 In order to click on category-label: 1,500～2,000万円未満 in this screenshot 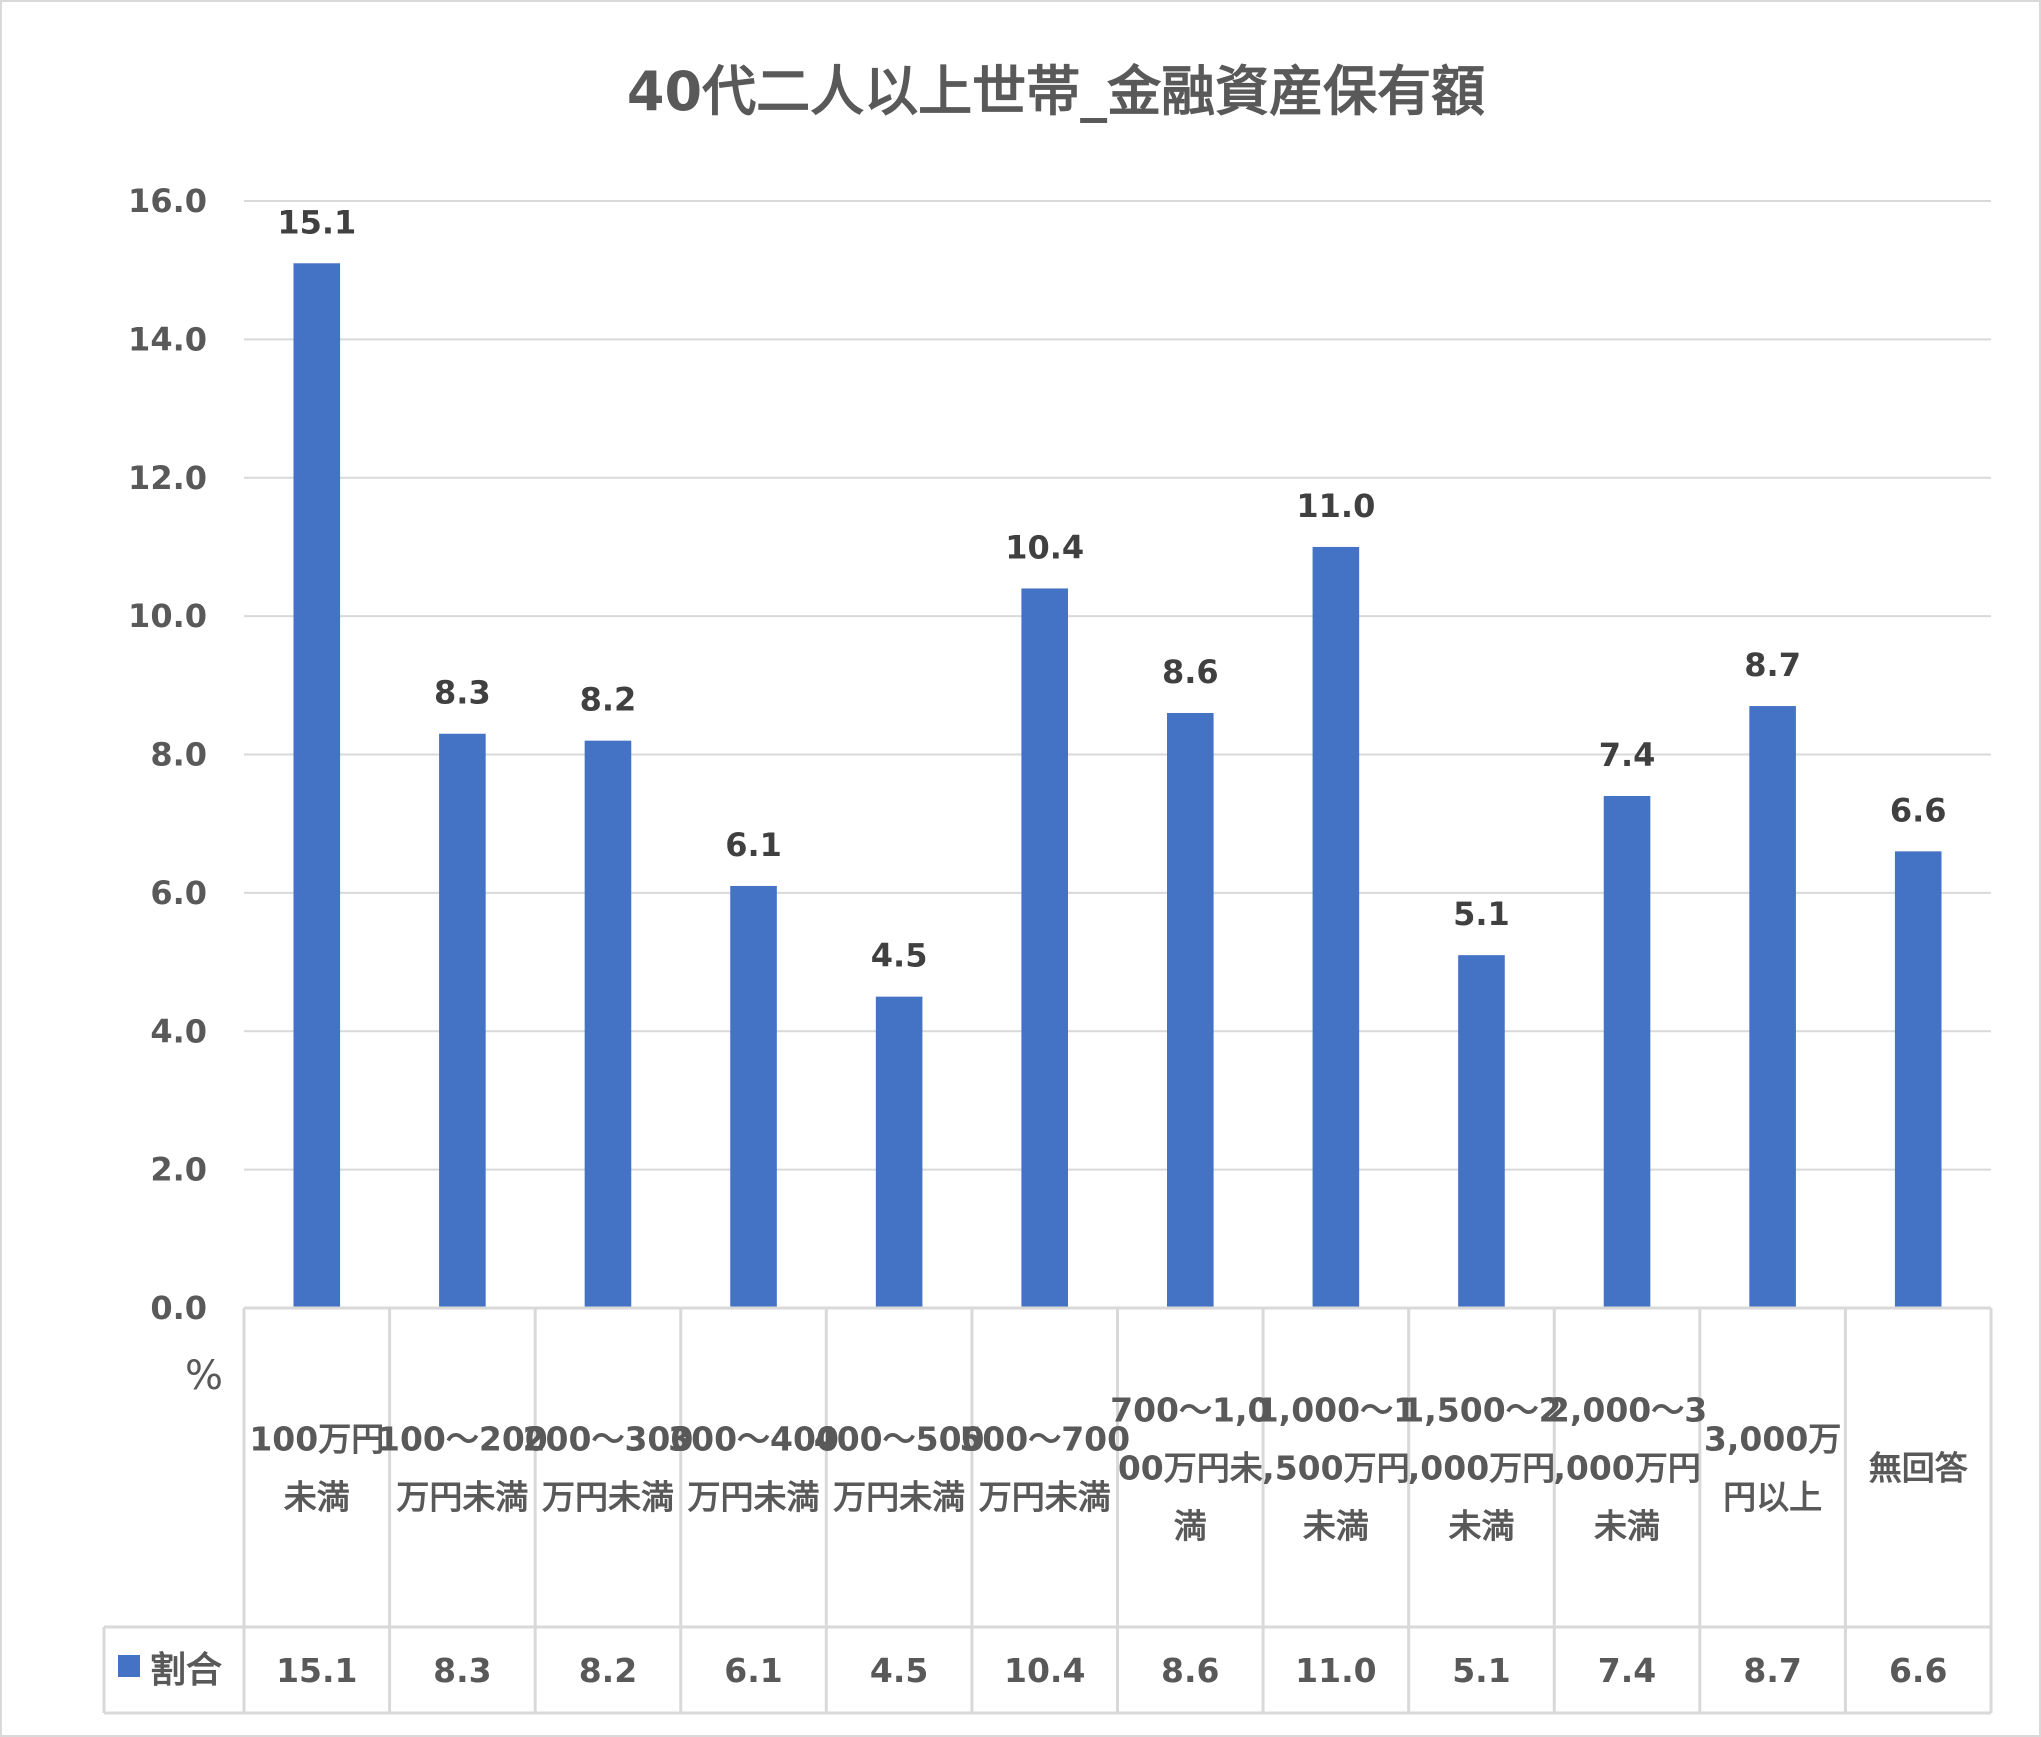, I will do `click(1481, 1468)`.